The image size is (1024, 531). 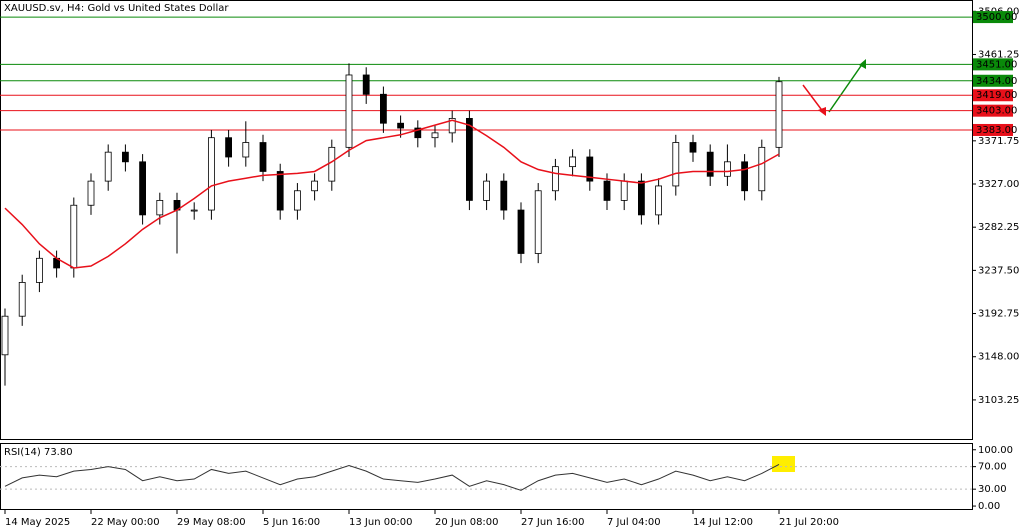 What do you see at coordinates (996, 17) in the screenshot?
I see `level-label: 3500.00` at bounding box center [996, 17].